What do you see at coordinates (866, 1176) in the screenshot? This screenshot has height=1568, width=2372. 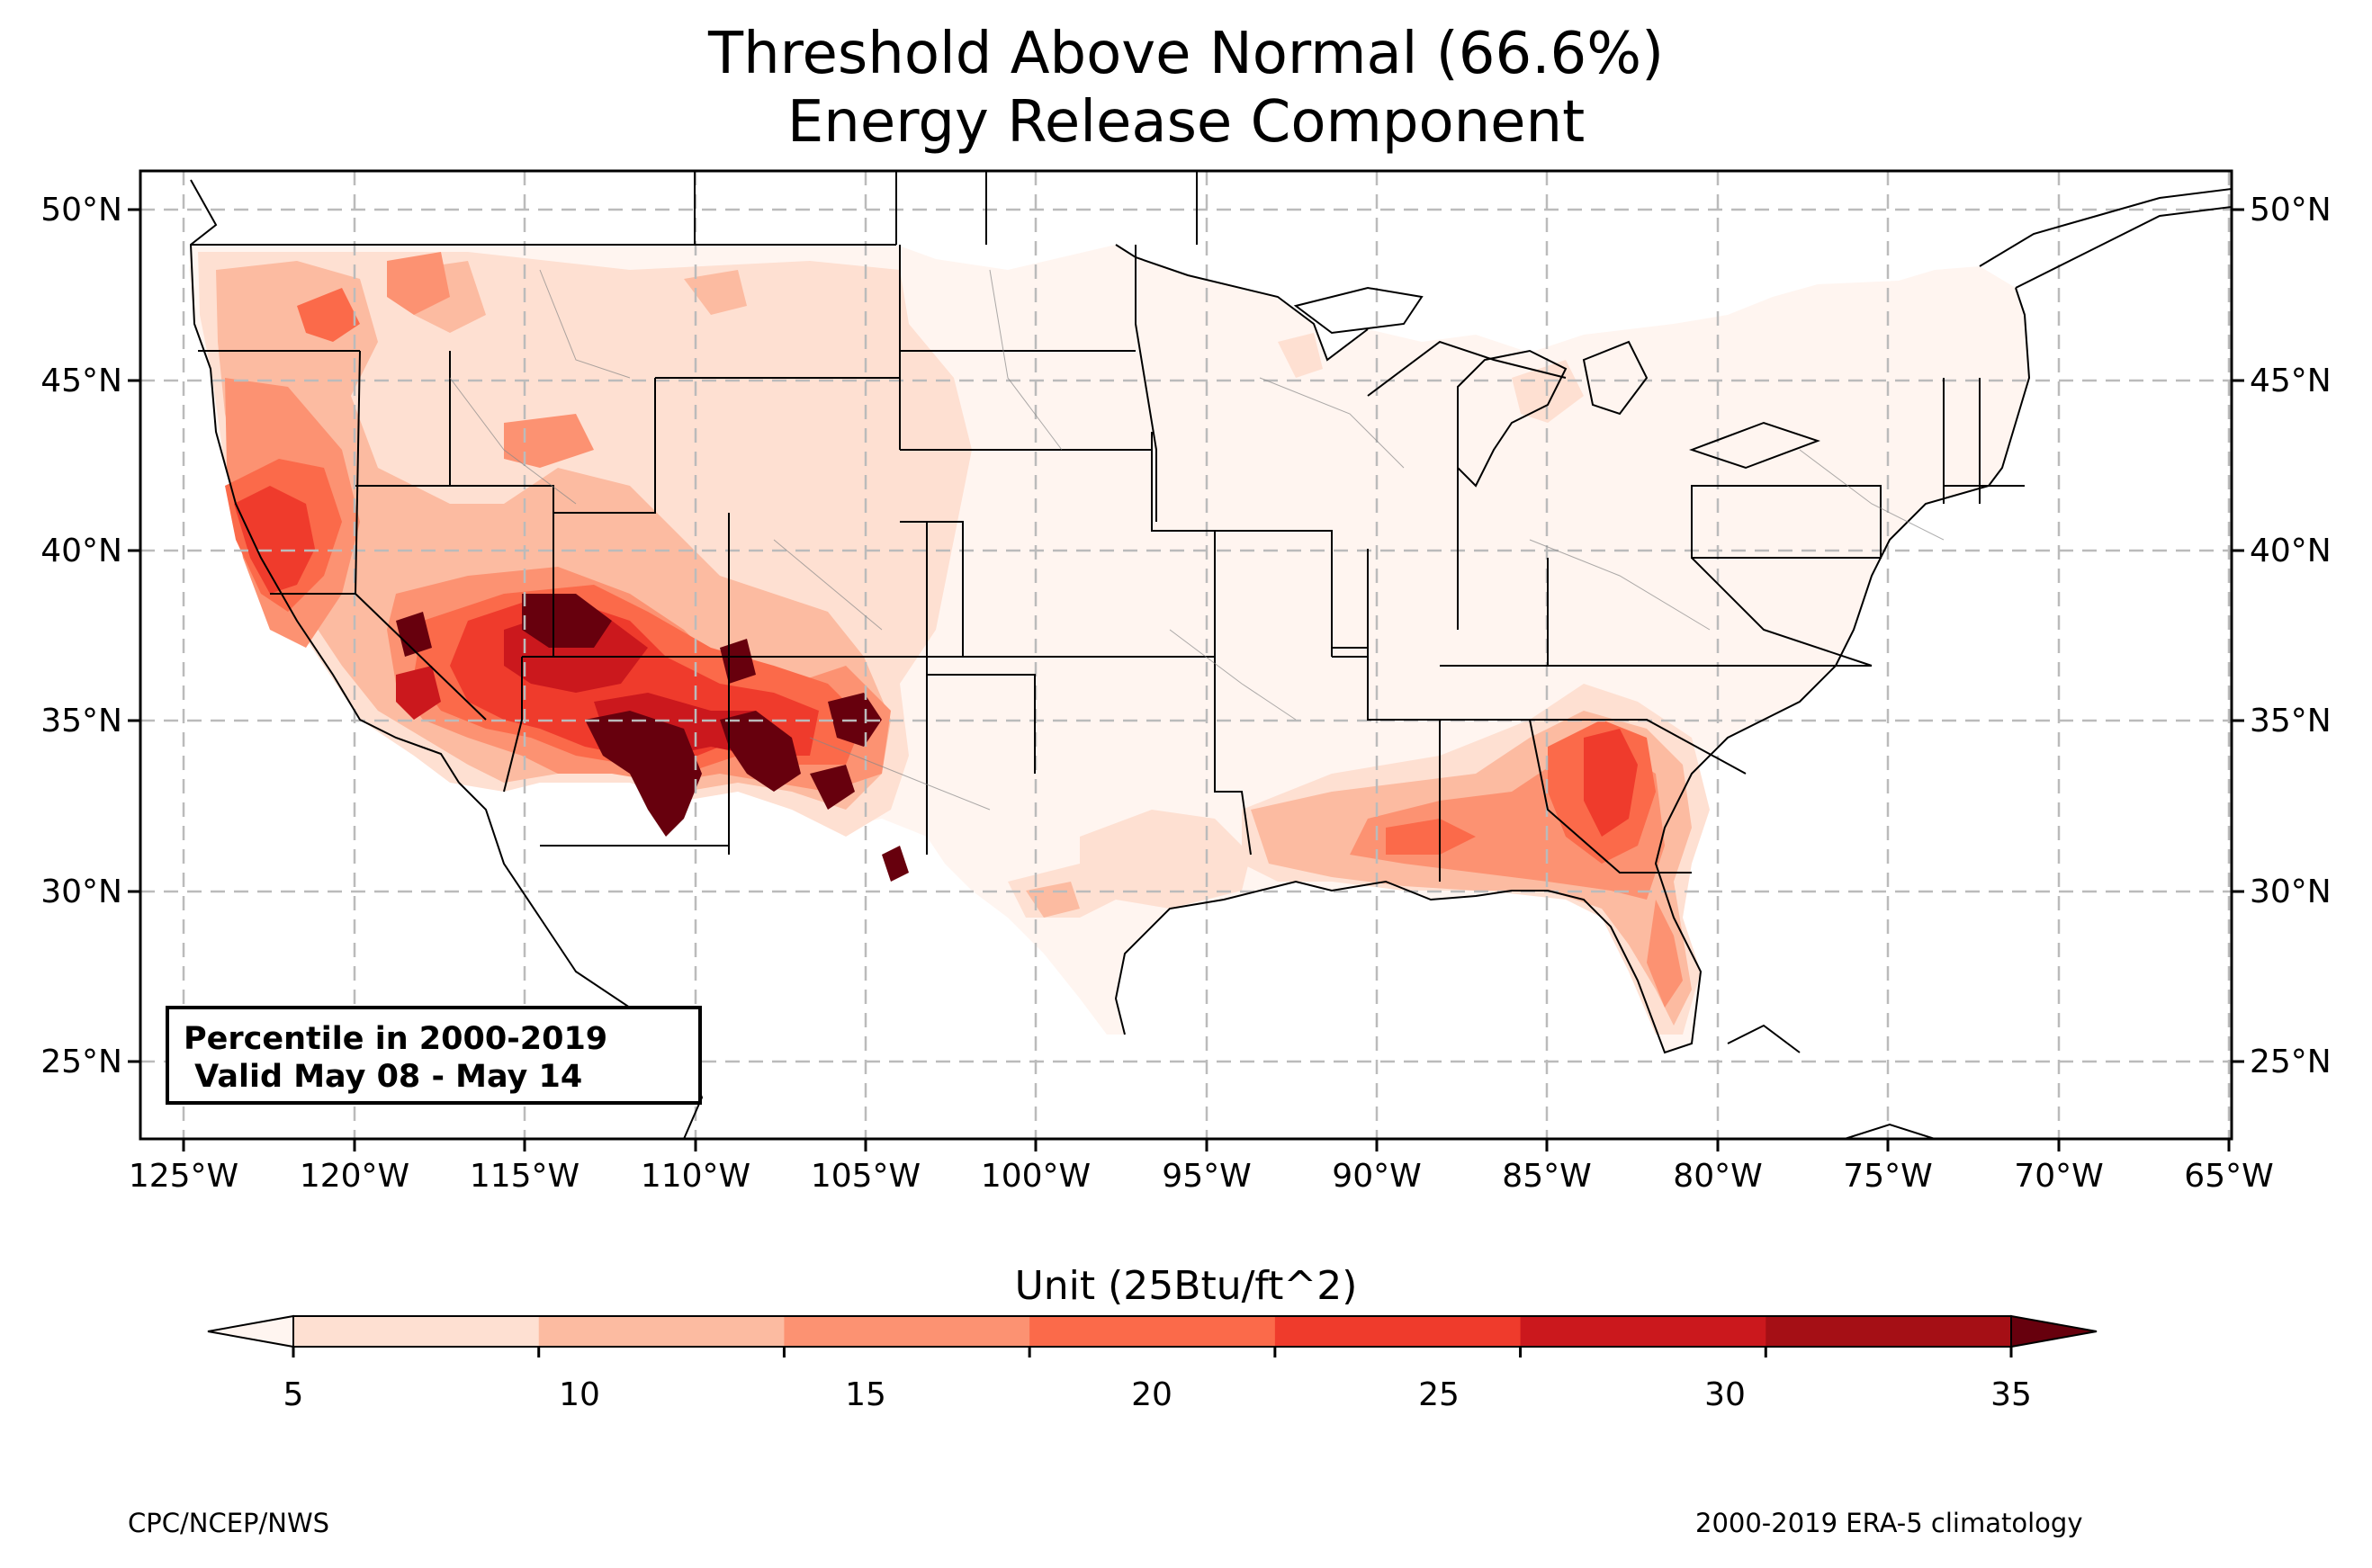 I see `lon-tick-105w: 105°W` at bounding box center [866, 1176].